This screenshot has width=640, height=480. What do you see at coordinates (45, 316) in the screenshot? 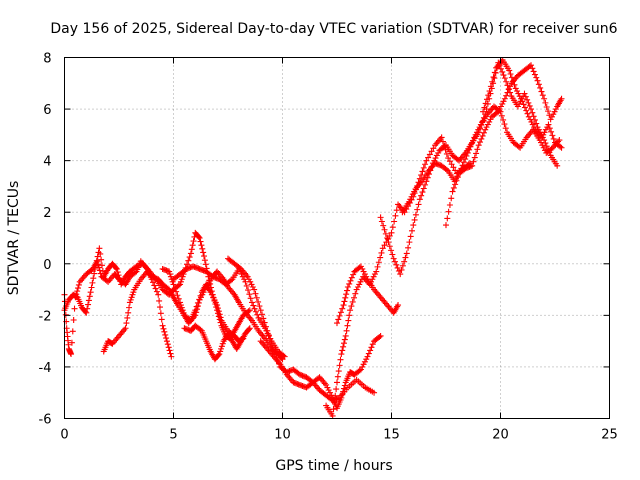
I see `y-tick-label: -2` at bounding box center [45, 316].